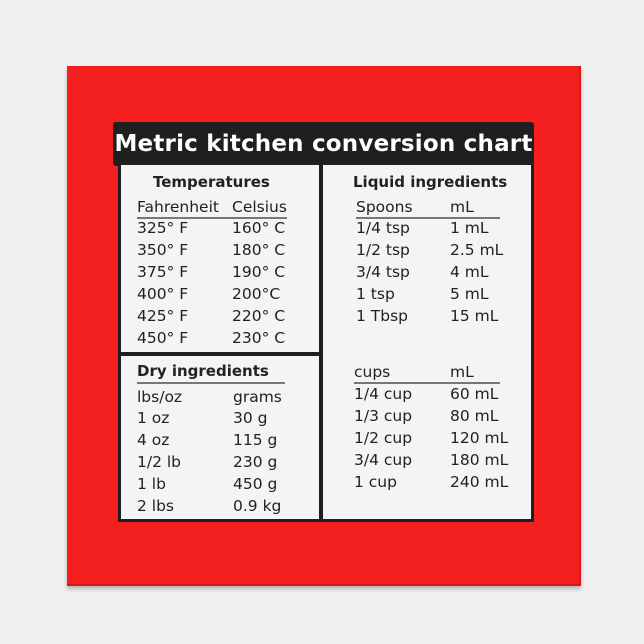 This screenshot has height=644, width=644. What do you see at coordinates (323, 144) in the screenshot?
I see `chart-title: Metric kitchen conversion chart` at bounding box center [323, 144].